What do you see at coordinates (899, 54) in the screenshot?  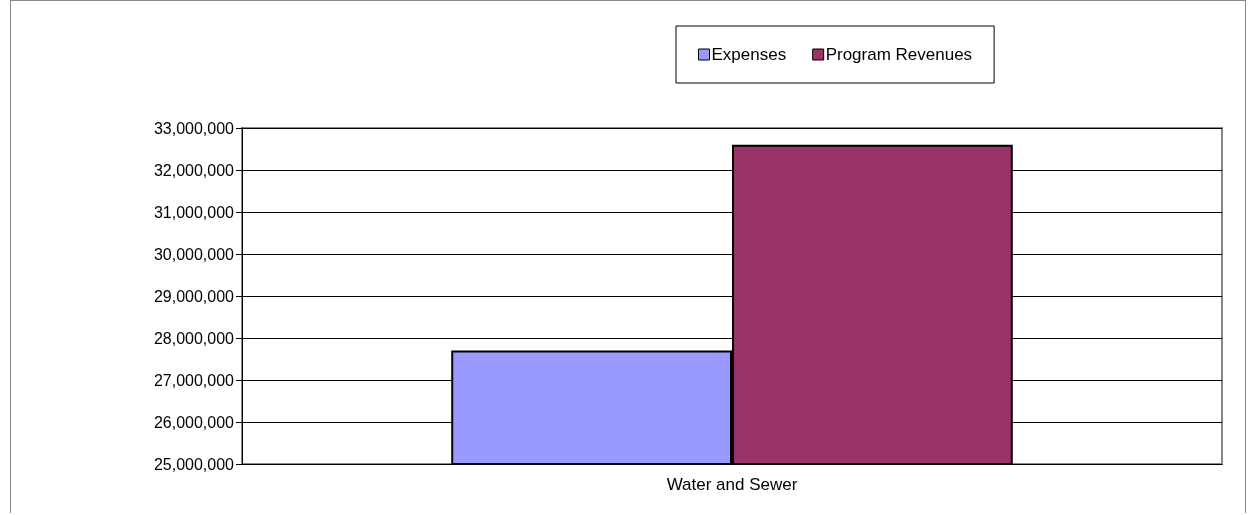 I see `legend-label: Program Revenues` at bounding box center [899, 54].